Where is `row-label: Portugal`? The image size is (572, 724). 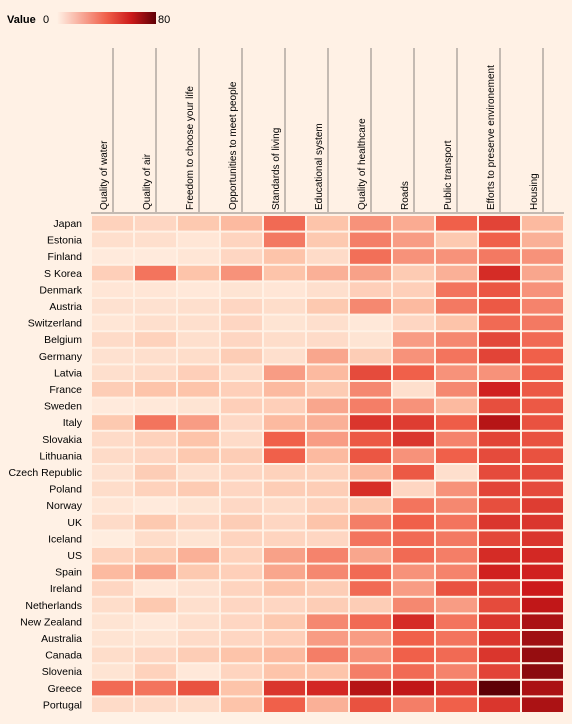
row-label: Portugal is located at coordinates (62, 705).